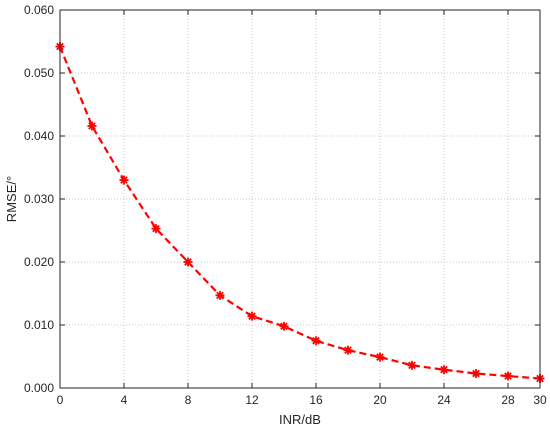 This screenshot has width=550, height=431. Describe the element at coordinates (316, 400) in the screenshot. I see `x-tick-label: 16` at that location.